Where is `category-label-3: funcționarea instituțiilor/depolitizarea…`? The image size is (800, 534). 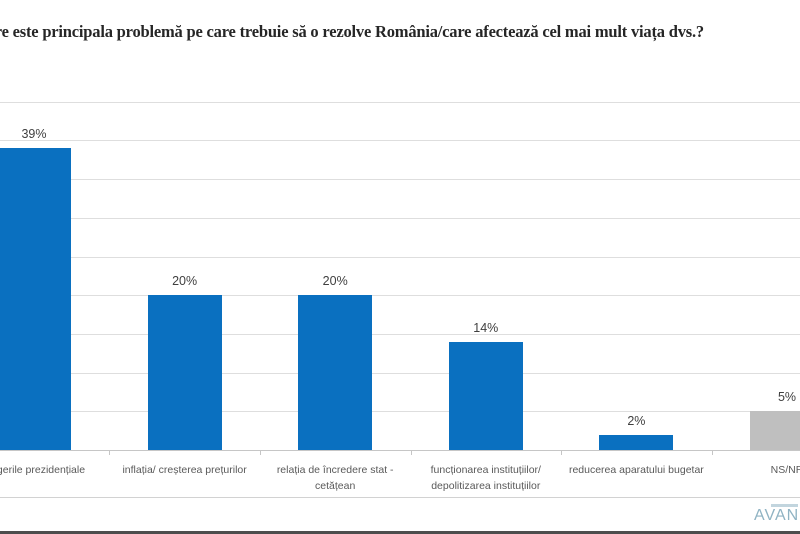
category-label-3: funcționarea instituțiilor/depolitizarea… is located at coordinates (485, 478).